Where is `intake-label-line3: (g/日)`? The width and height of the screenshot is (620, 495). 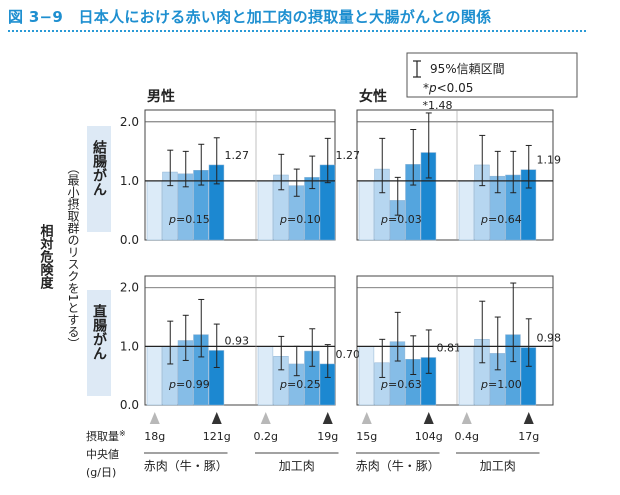 intake-label-line3: (g/日) is located at coordinates (101, 472).